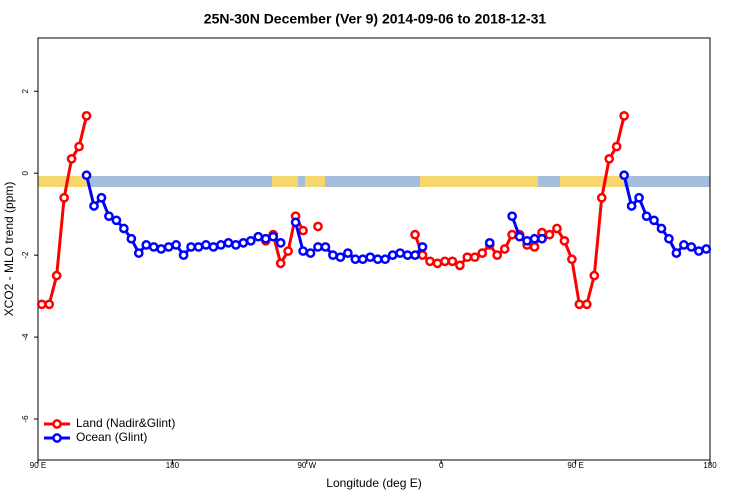  I want to click on y-axis-label: XCO2 - MLO trend (ppm), so click(9, 249).